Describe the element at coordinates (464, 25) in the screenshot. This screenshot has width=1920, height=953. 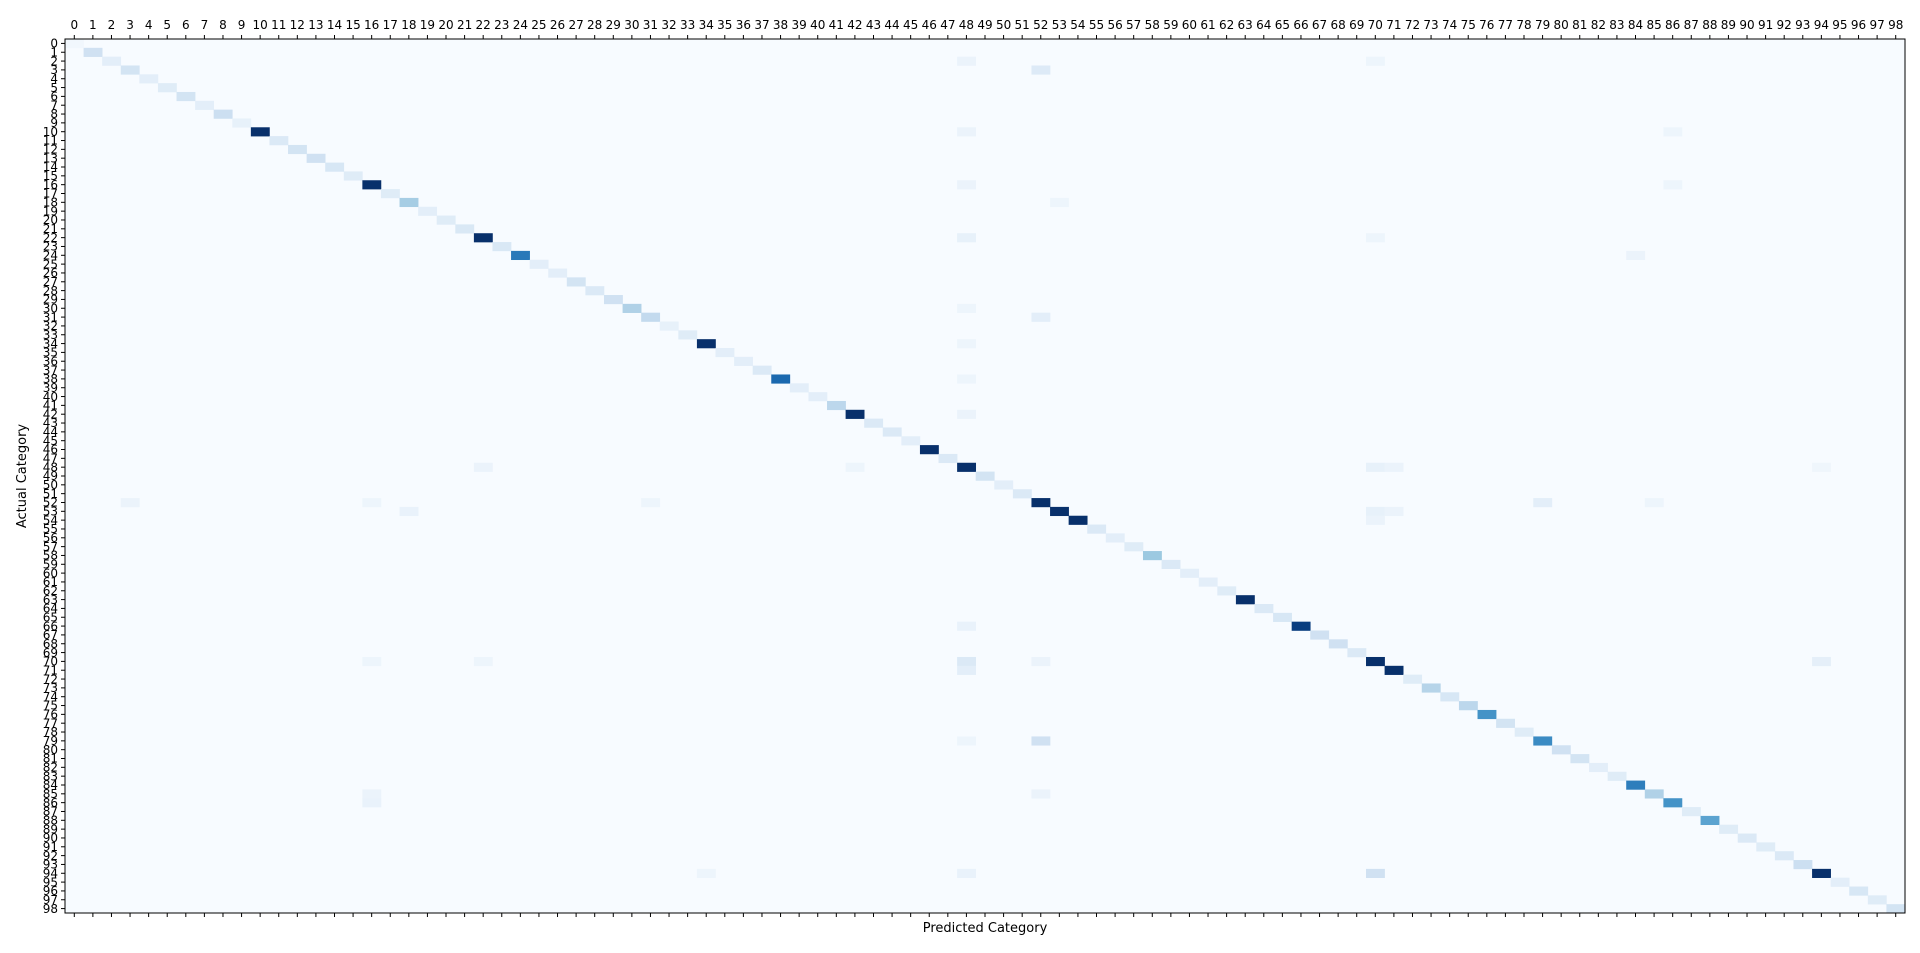
I see `x-tick-label: 21` at that location.